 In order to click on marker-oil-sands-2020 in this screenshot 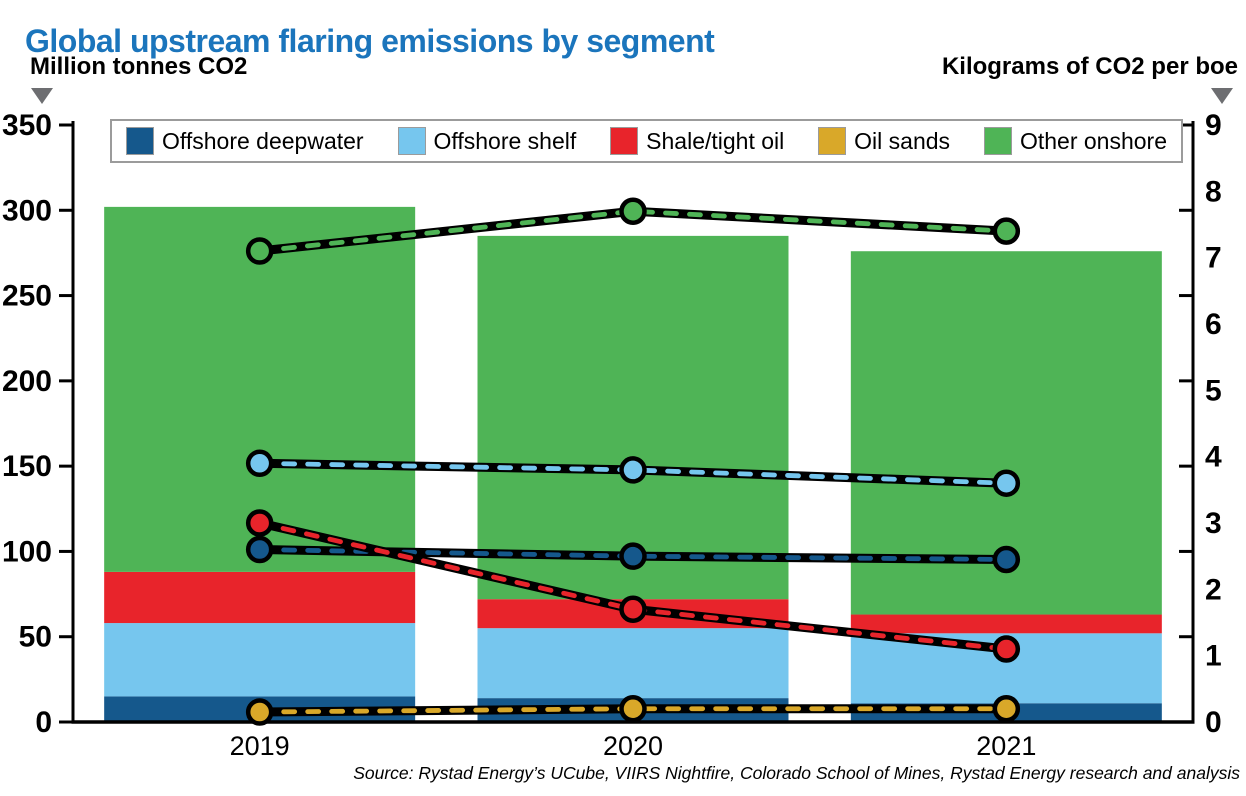, I will do `click(633, 708)`.